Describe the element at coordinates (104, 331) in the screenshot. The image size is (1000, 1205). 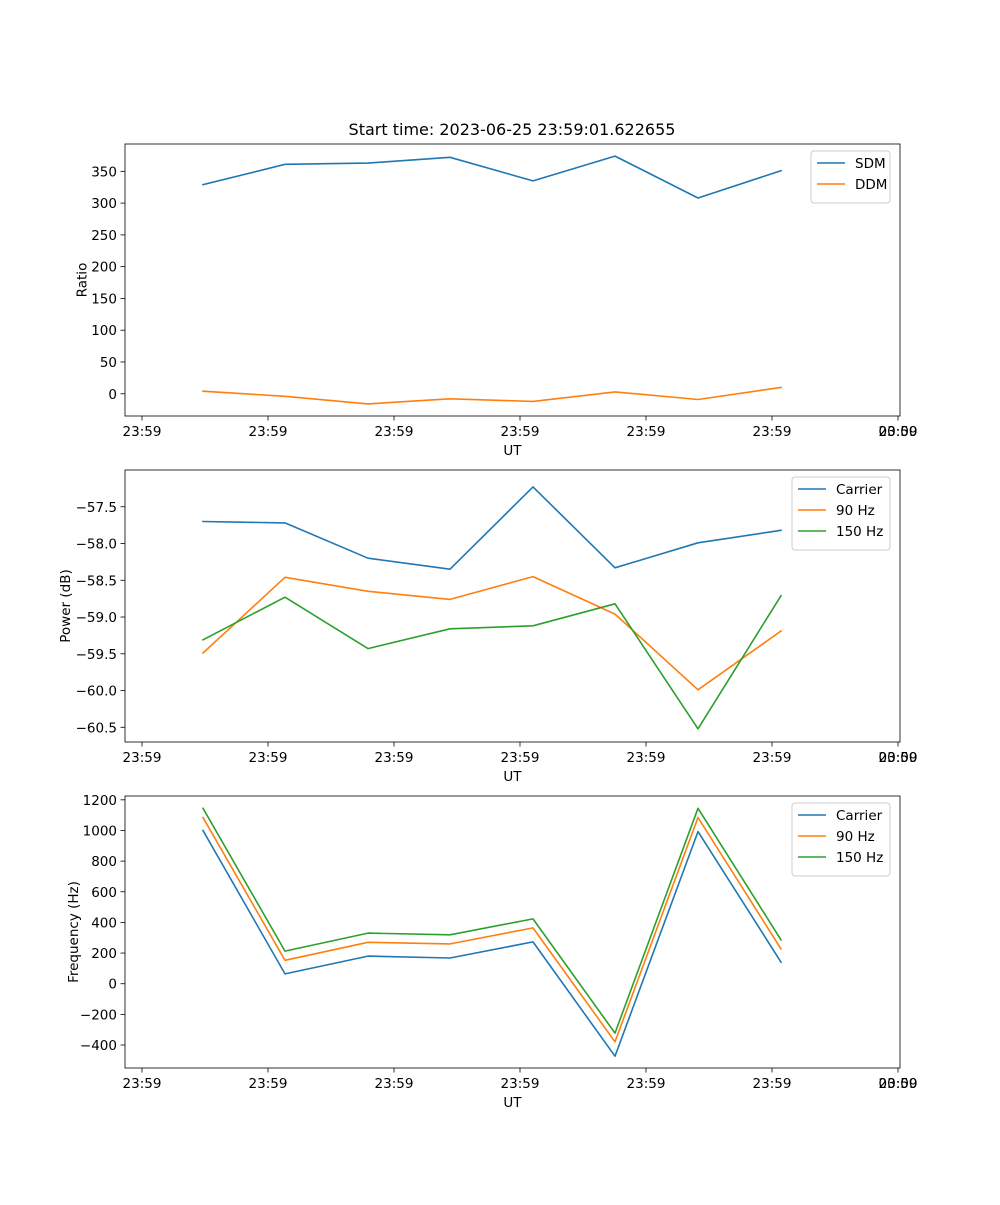
I see `ratio-y-tick-label: 100` at that location.